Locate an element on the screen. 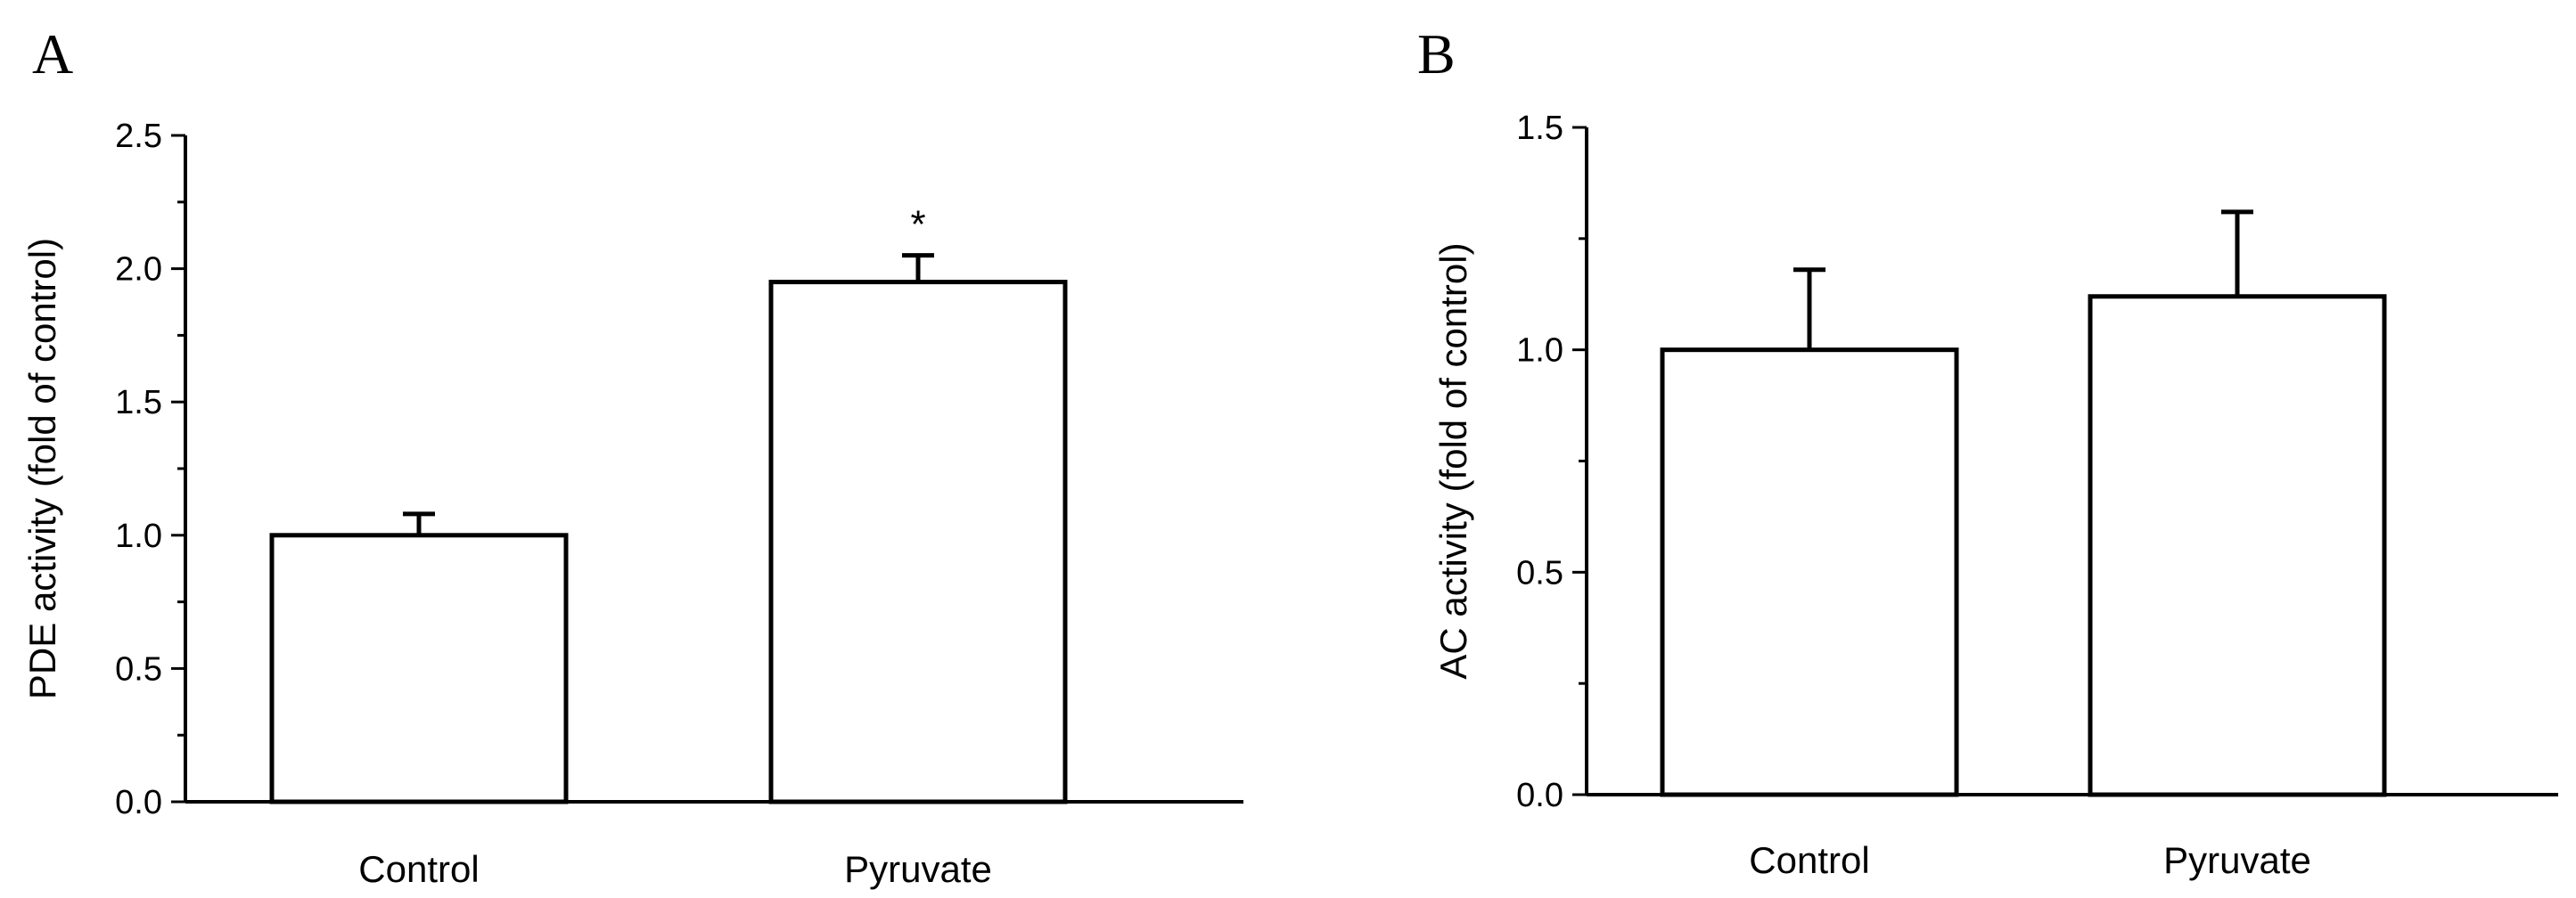 This screenshot has height=898, width=2576. y-axis-ticks-b: 0.0 0.5 1.0 1.5 is located at coordinates (1551, 462).